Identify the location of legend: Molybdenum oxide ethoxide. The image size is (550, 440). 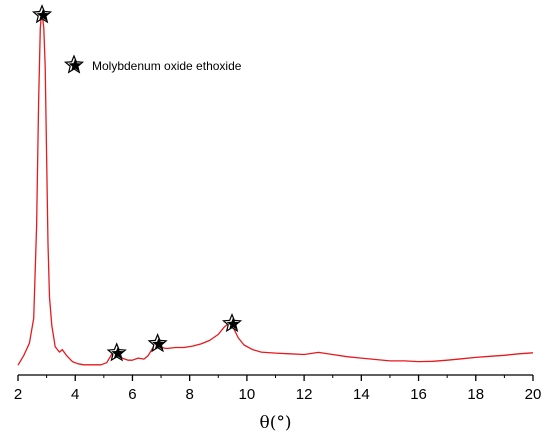
(152, 64).